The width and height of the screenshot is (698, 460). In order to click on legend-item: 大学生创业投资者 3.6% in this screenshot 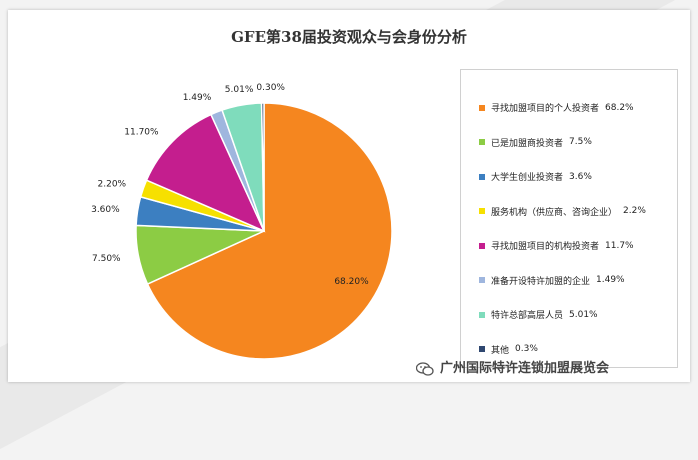, I will do `click(535, 176)`.